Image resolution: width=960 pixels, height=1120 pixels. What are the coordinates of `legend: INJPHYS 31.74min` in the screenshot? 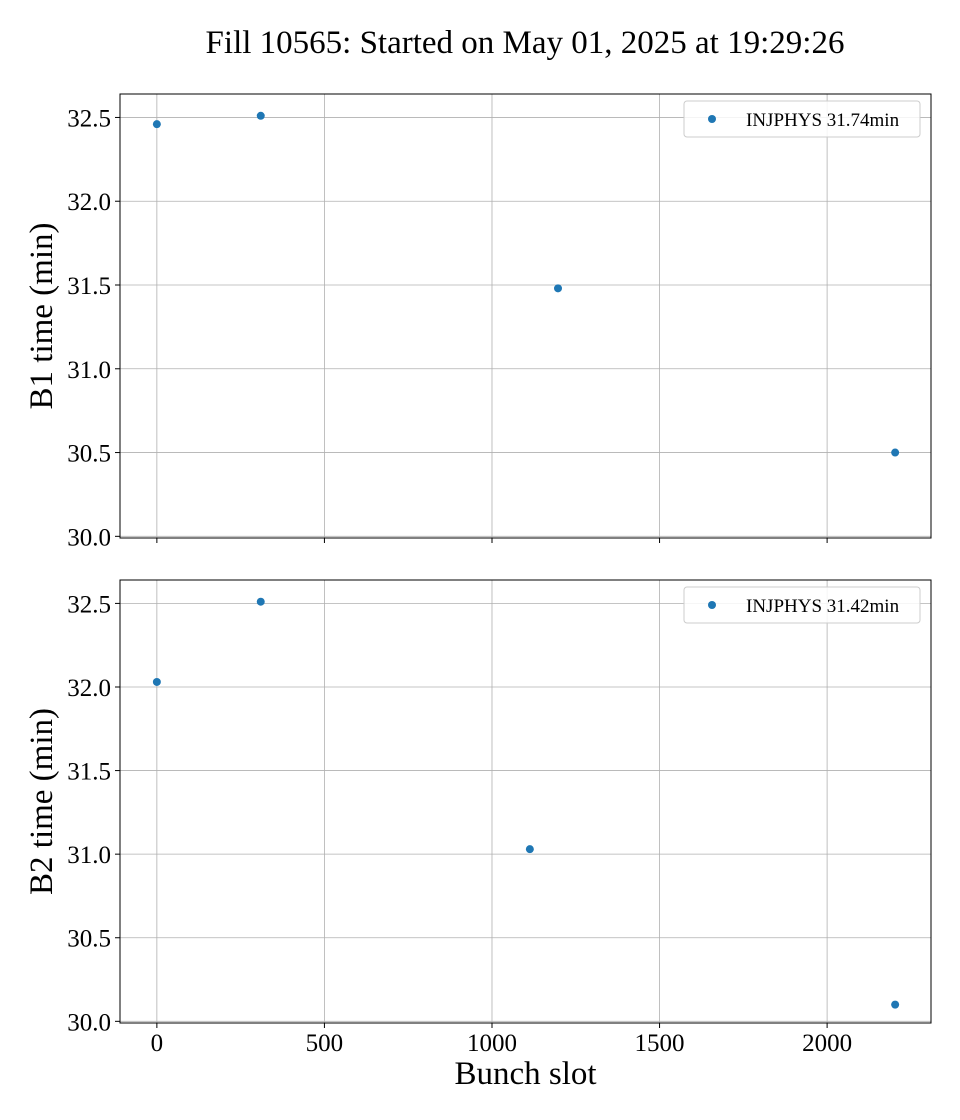 It's located at (802, 119).